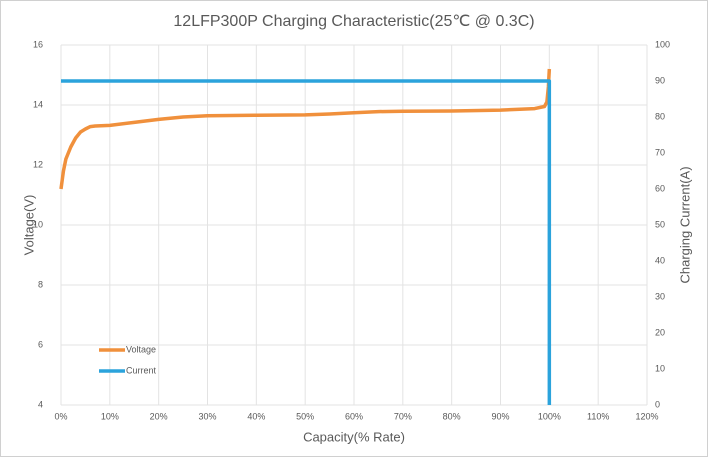 The width and height of the screenshot is (708, 457). What do you see at coordinates (500, 416) in the screenshot?
I see `x-tick-label: 90%` at bounding box center [500, 416].